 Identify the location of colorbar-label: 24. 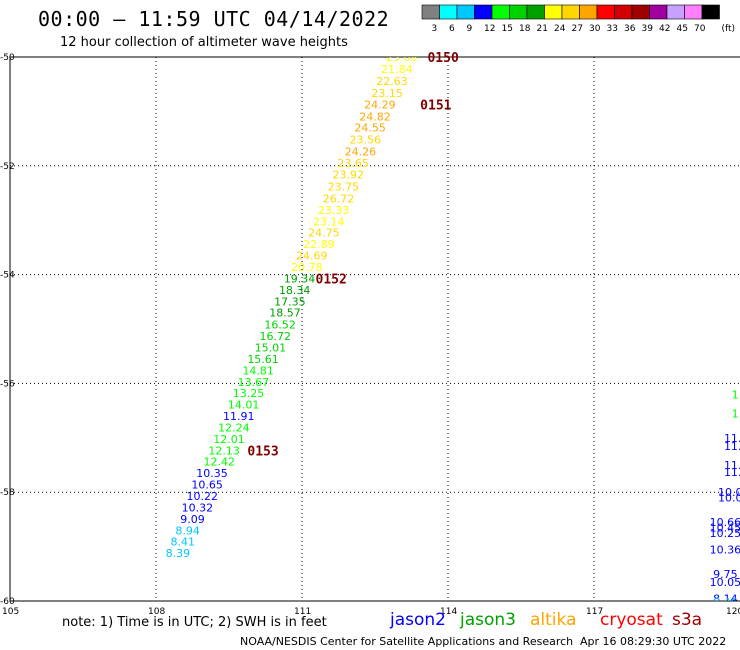
(560, 29).